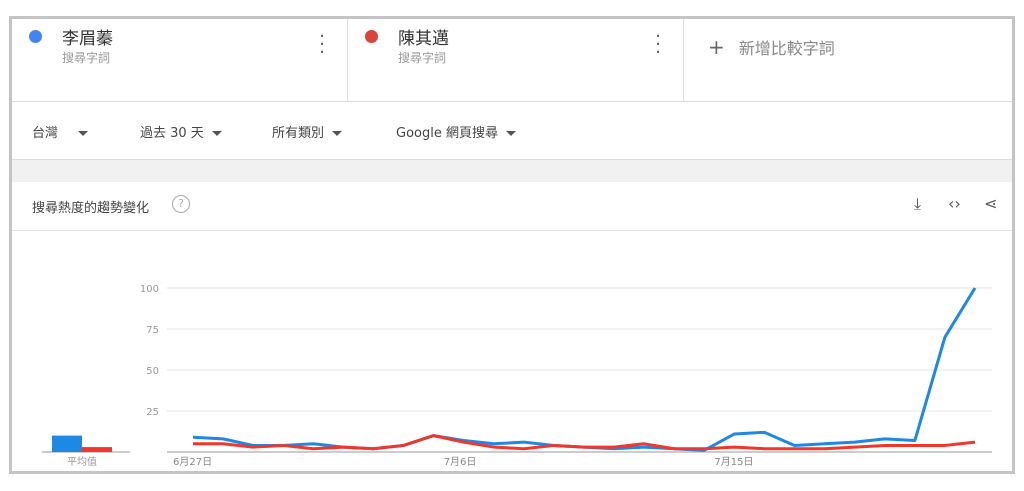 The width and height of the screenshot is (1024, 491). What do you see at coordinates (91, 208) in the screenshot?
I see `card-title: 搜尋熱度的趨勢變化` at bounding box center [91, 208].